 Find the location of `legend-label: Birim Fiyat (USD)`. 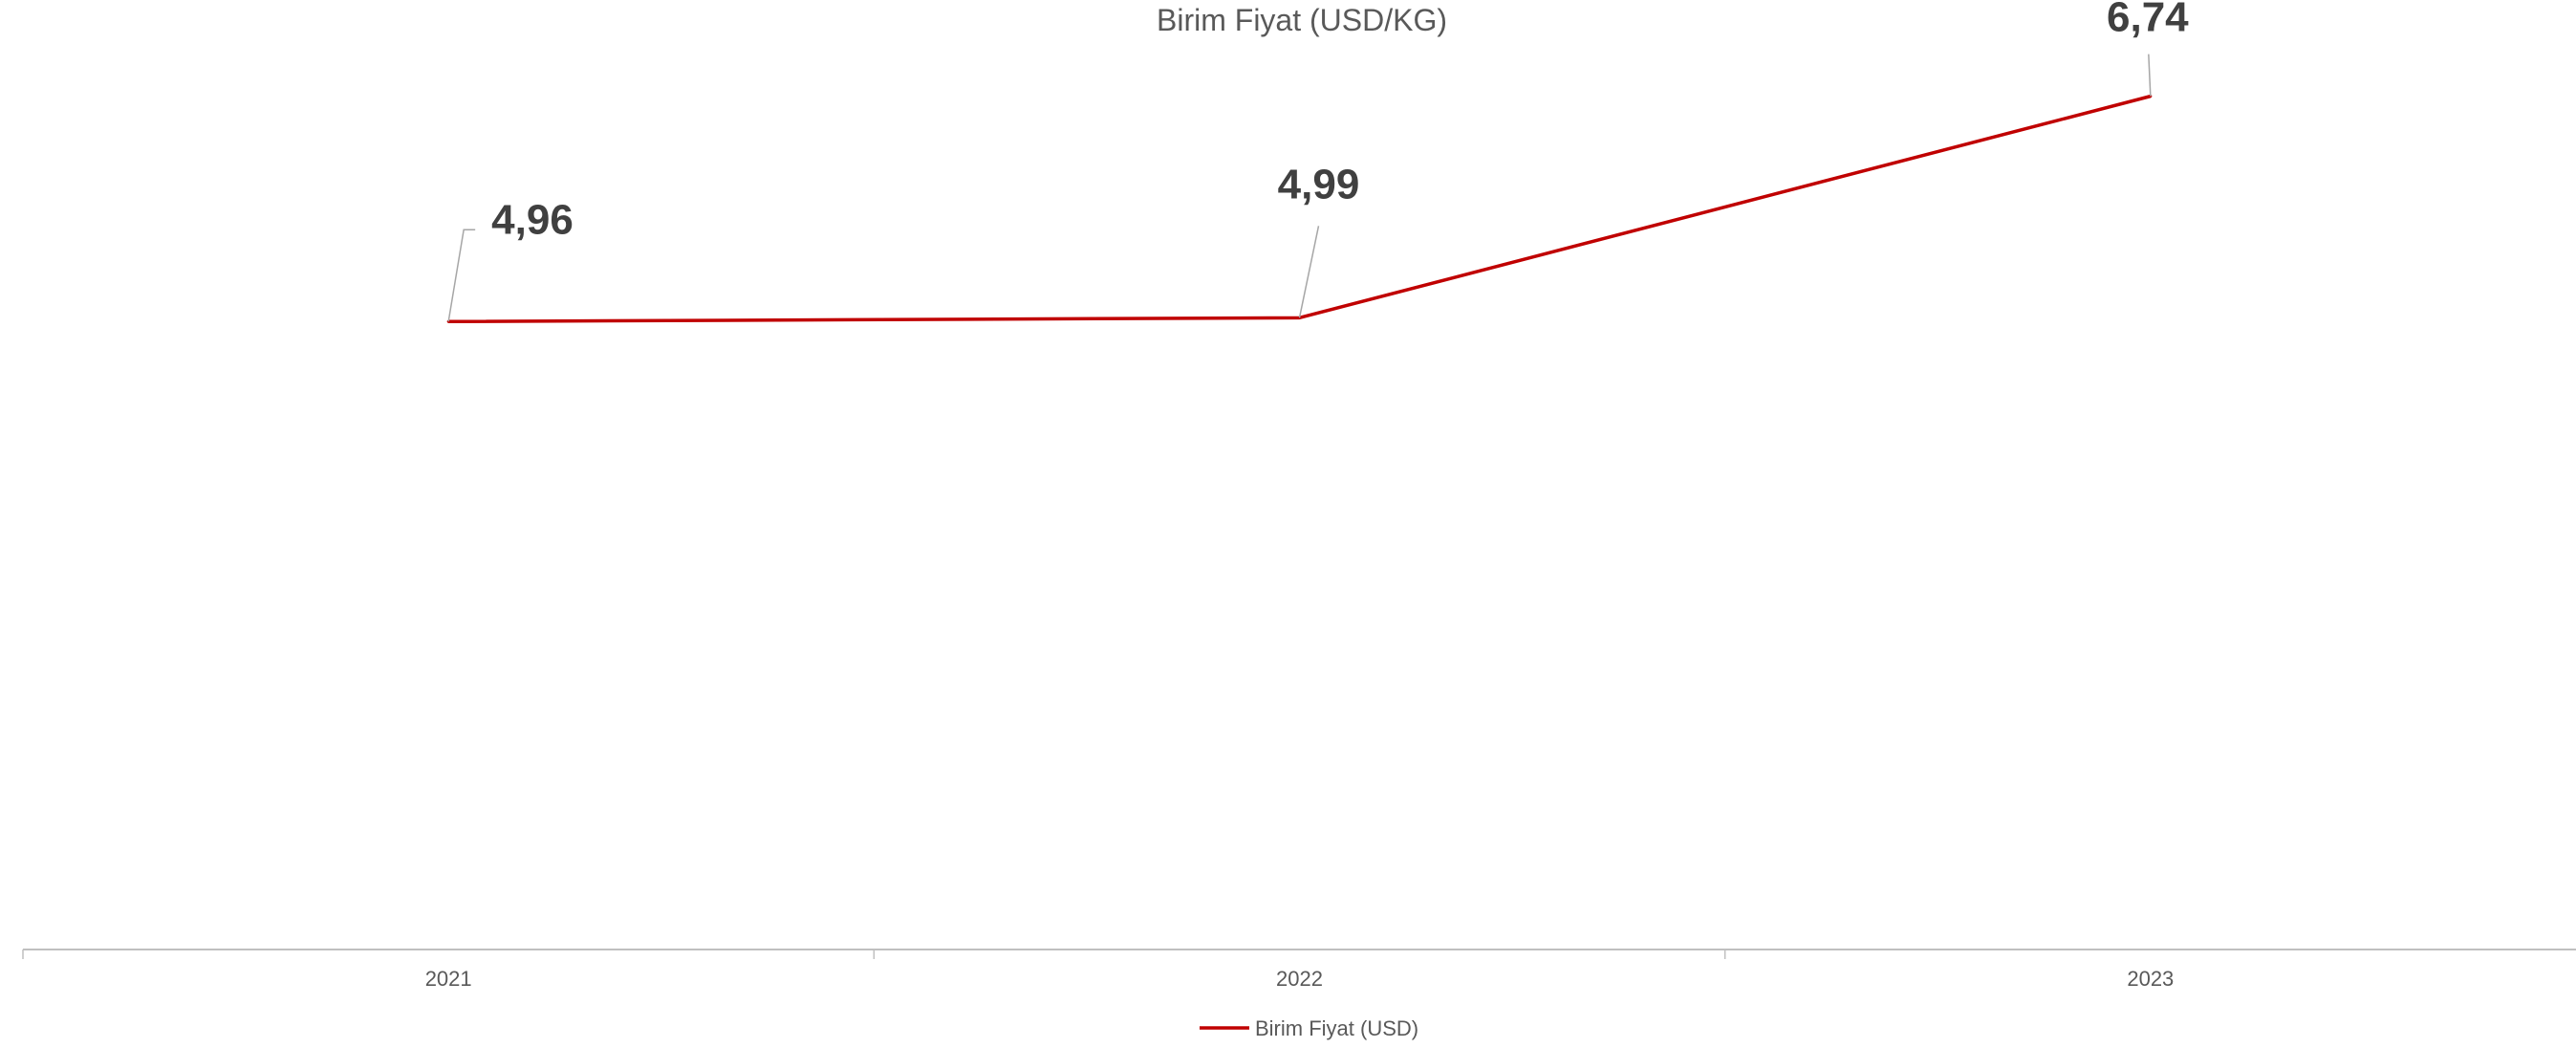

legend-label: Birim Fiyat (USD) is located at coordinates (1336, 1028).